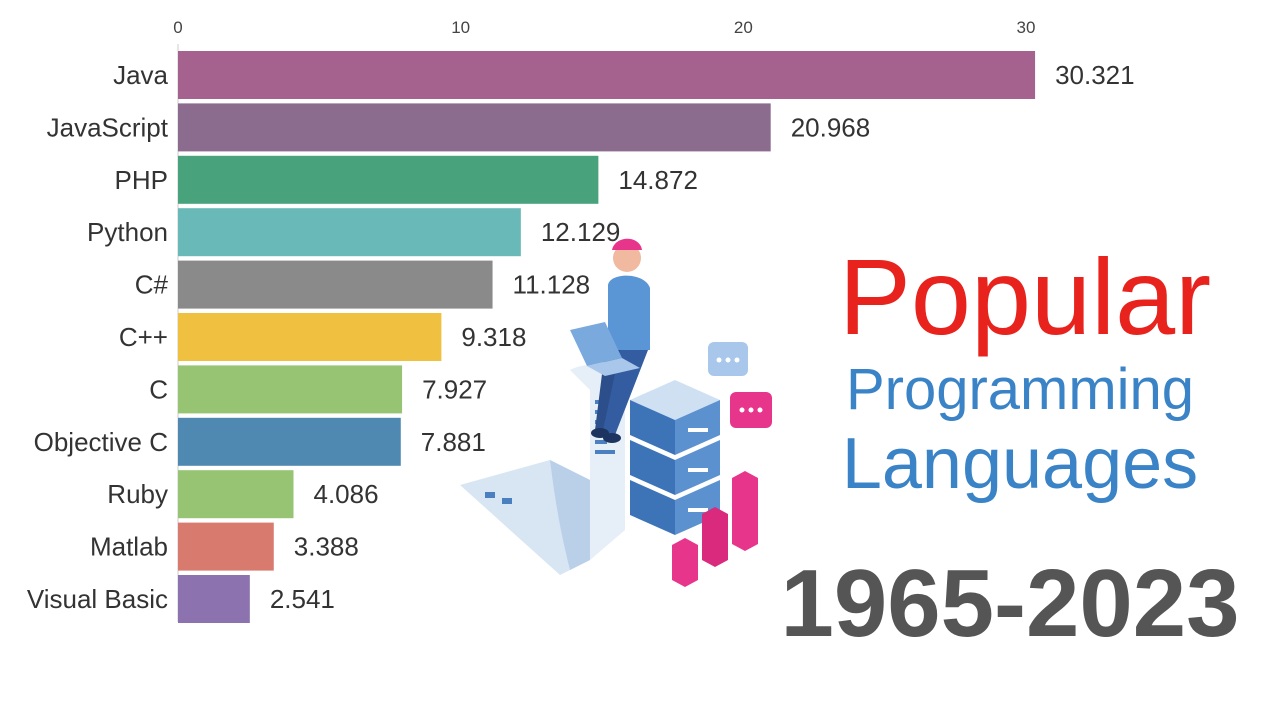 The image size is (1280, 720). I want to click on value-label: 2.541, so click(302, 599).